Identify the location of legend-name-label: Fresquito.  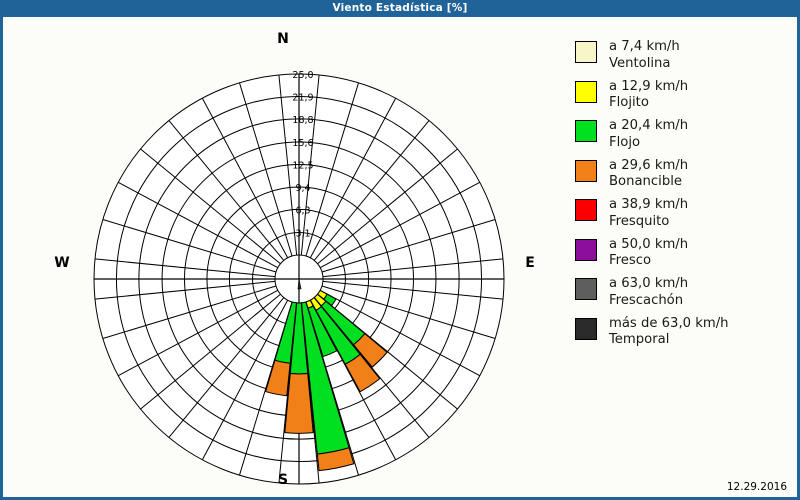
(639, 221).